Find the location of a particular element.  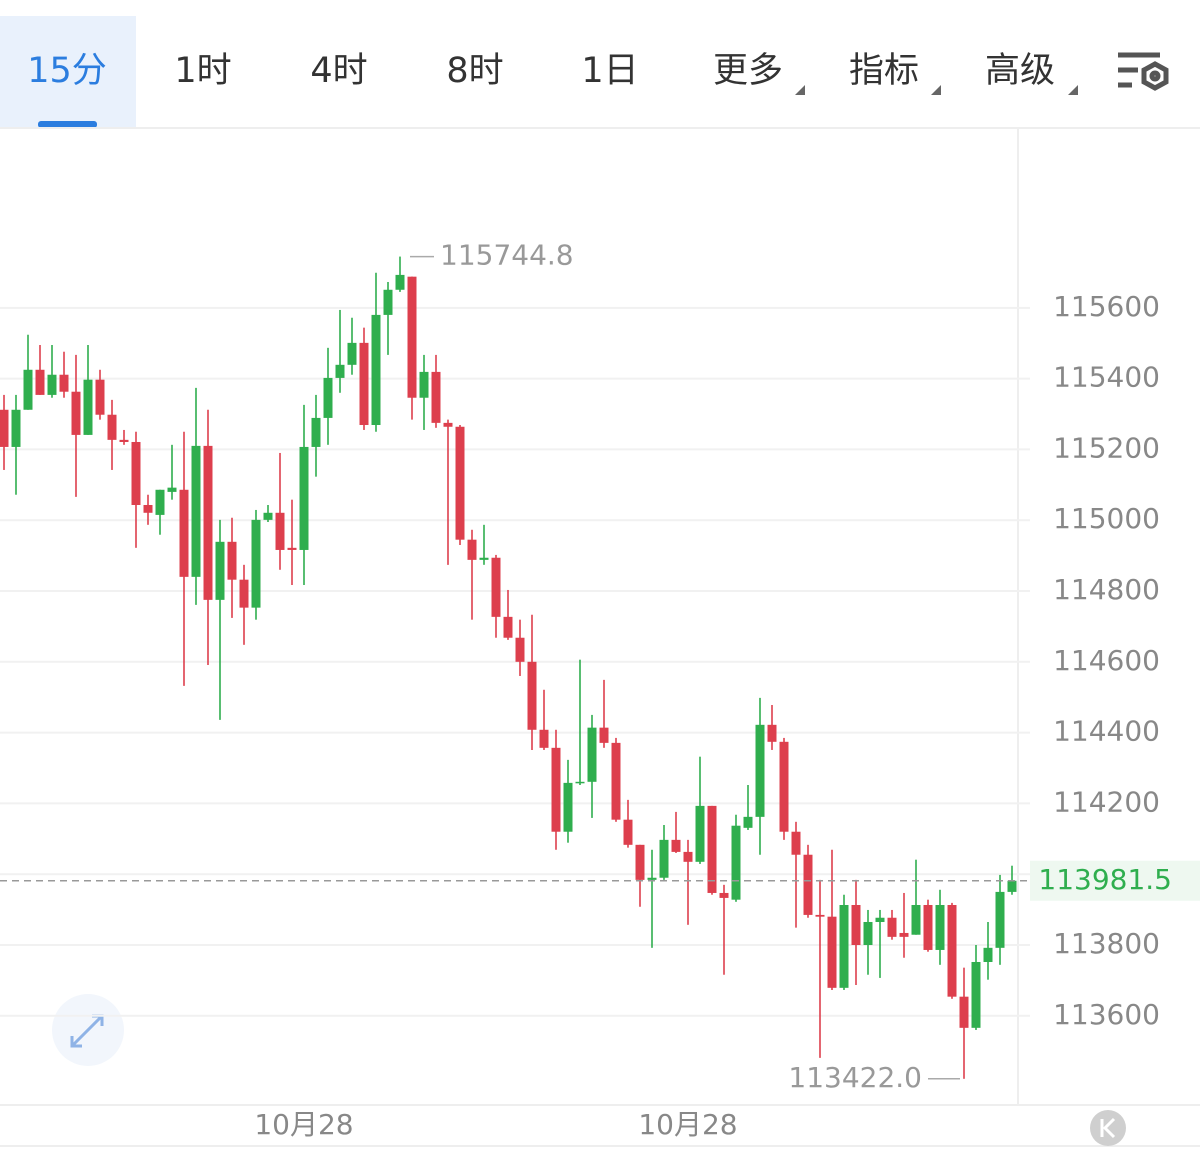

tab: 1日 is located at coordinates (609, 71).